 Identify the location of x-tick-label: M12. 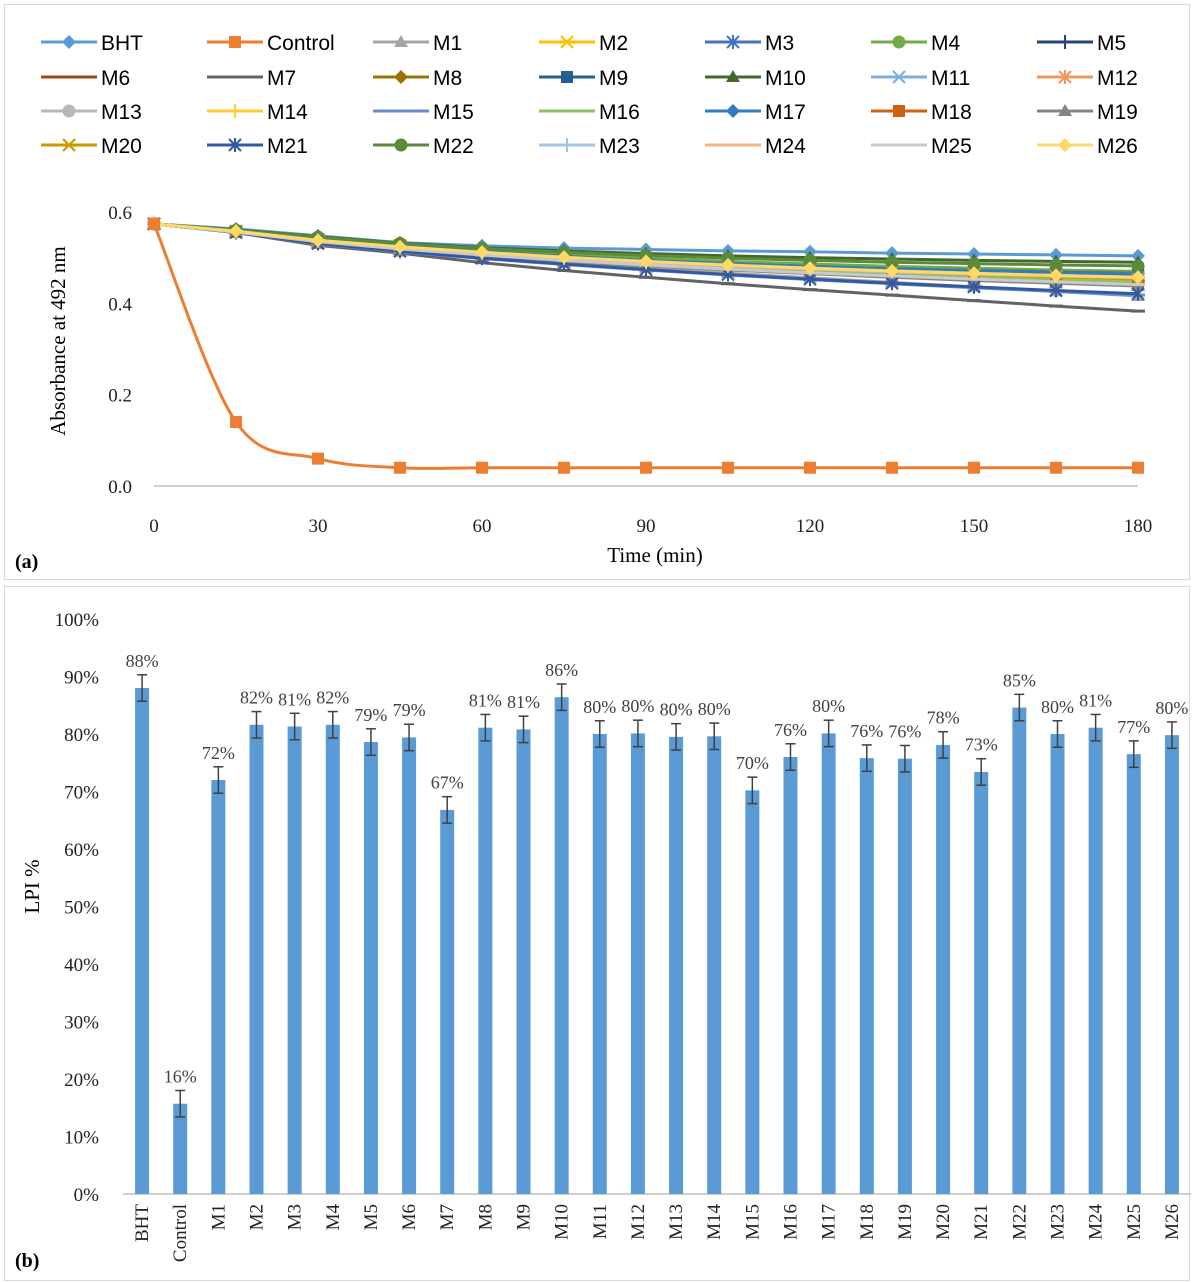
(638, 1222).